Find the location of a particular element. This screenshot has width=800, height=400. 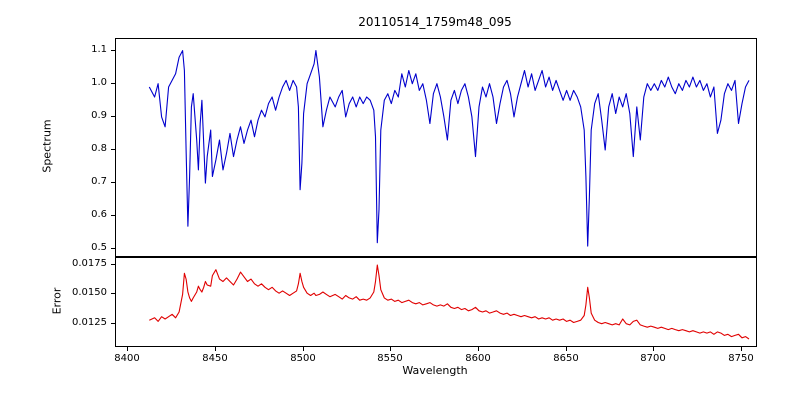

x-tick-label: 8650 is located at coordinates (566, 358).